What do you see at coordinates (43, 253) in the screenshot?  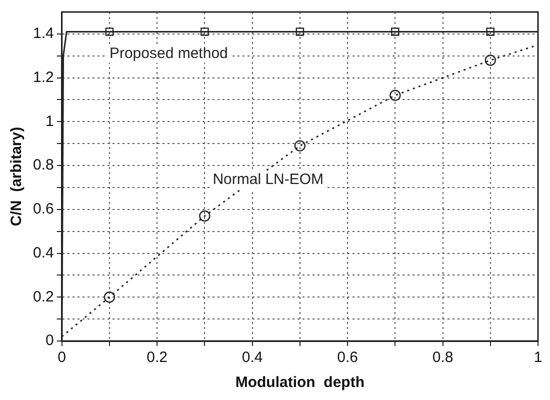 I see `y-tick-label: 0.4` at bounding box center [43, 253].